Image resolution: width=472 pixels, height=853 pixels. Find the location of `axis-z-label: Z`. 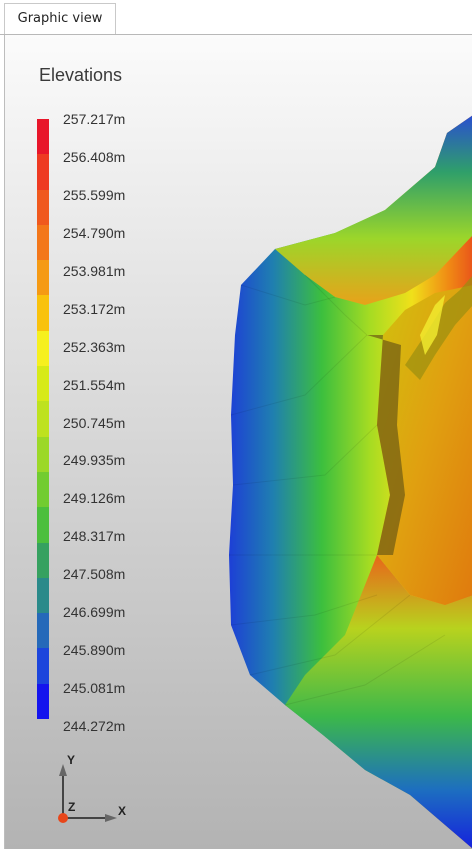

axis-z-label: Z is located at coordinates (72, 807).